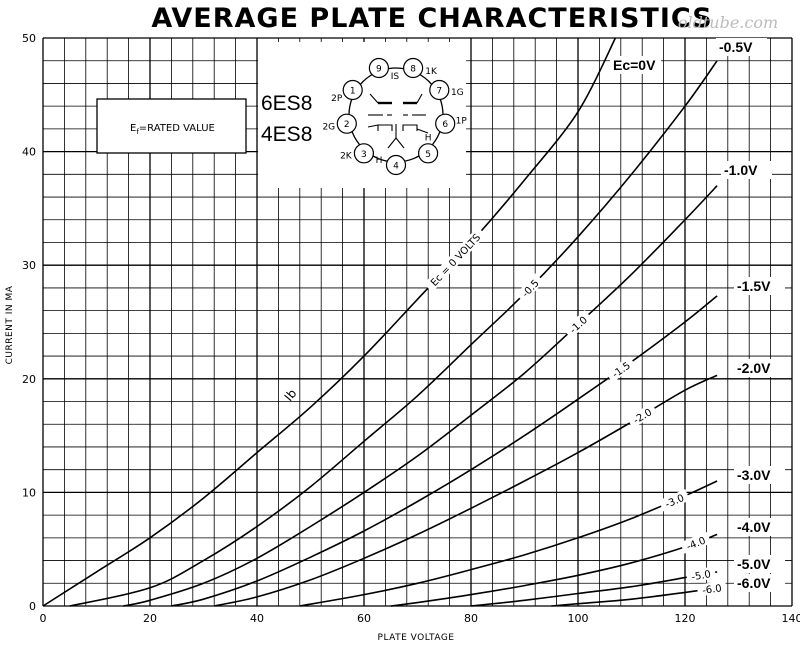  I want to click on pin-label: 2P, so click(337, 99).